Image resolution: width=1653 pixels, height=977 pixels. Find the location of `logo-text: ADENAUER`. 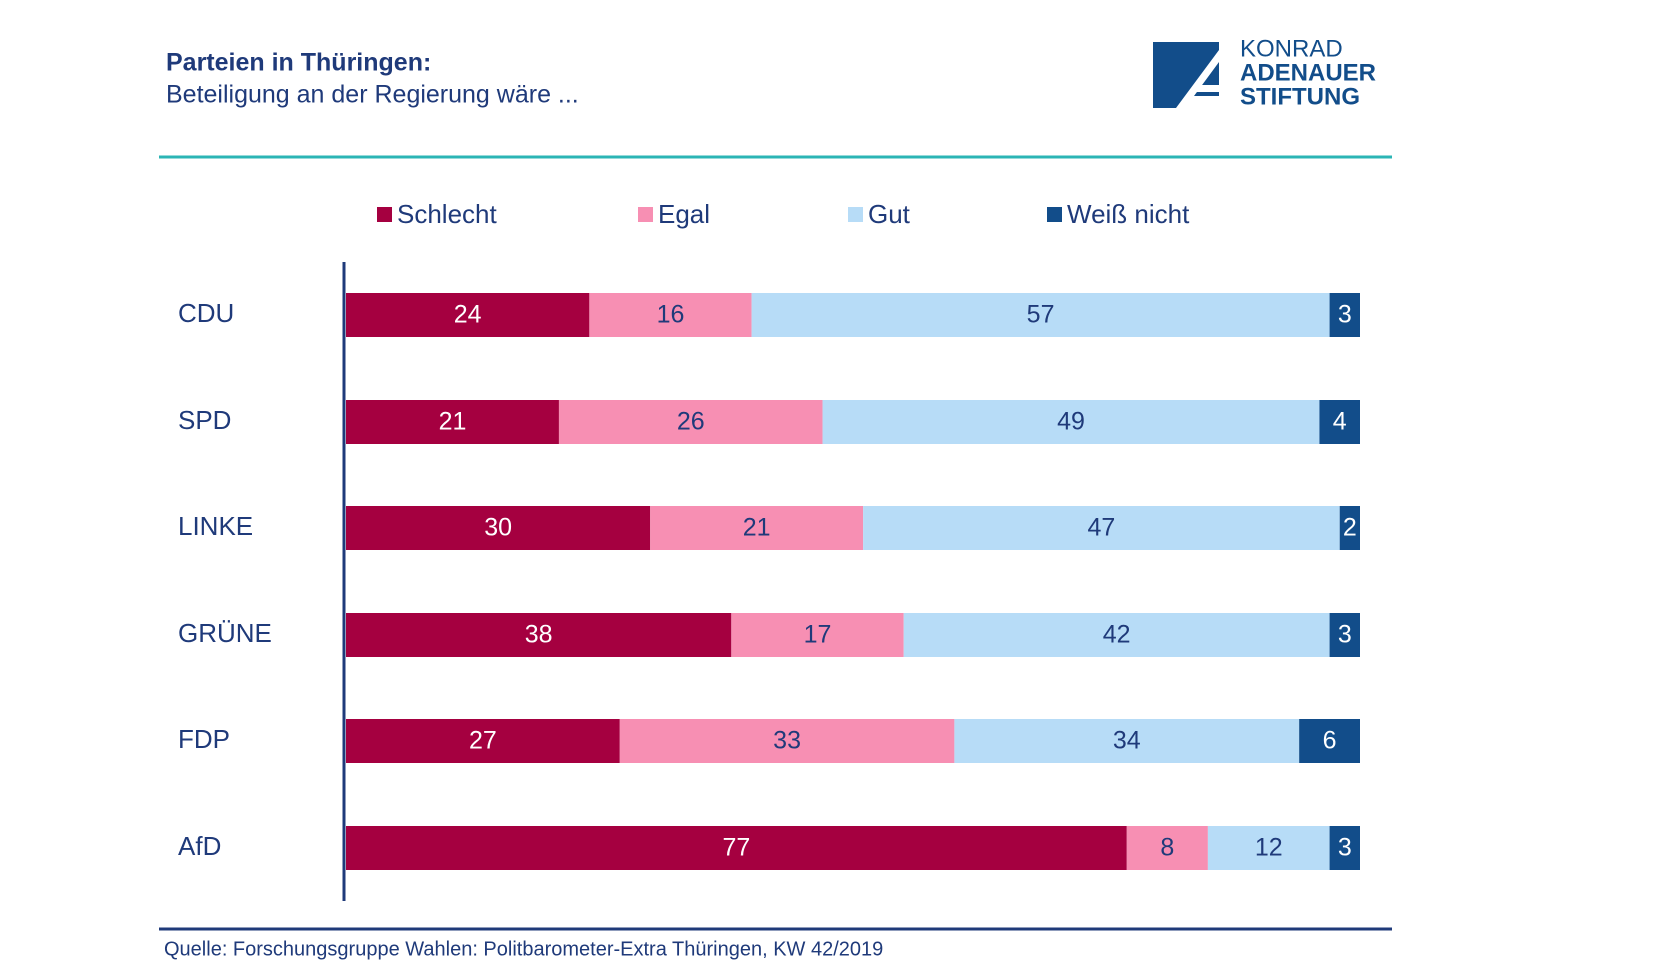

logo-text: ADENAUER is located at coordinates (1308, 72).